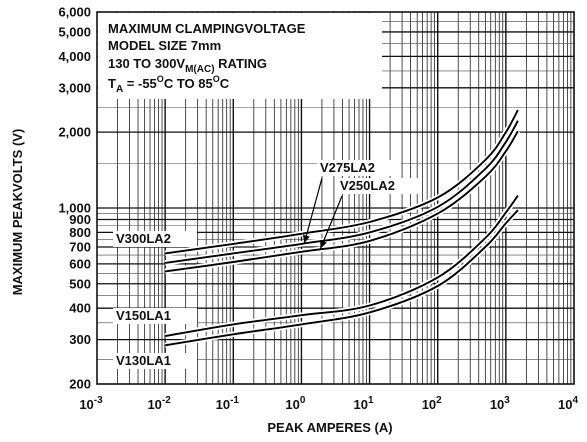  Describe the element at coordinates (347, 167) in the screenshot. I see `series-label-v275la2: V275LA2` at that location.